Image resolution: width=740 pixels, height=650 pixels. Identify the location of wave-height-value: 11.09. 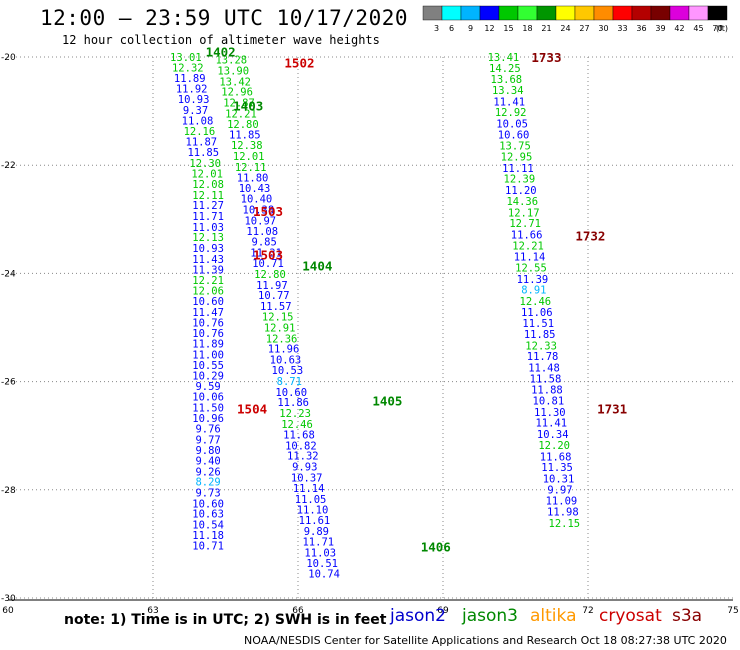
(562, 502).